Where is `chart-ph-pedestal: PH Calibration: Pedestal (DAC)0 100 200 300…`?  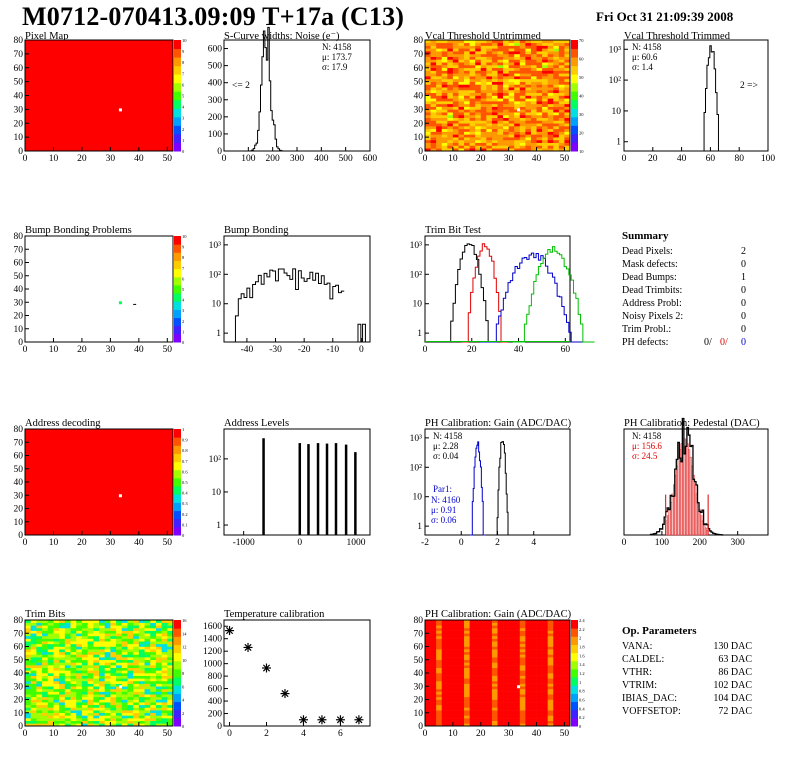
chart-ph-pedestal: PH Calibration: Pedestal (DAC)0 100 200 300… is located at coordinates (695, 482).